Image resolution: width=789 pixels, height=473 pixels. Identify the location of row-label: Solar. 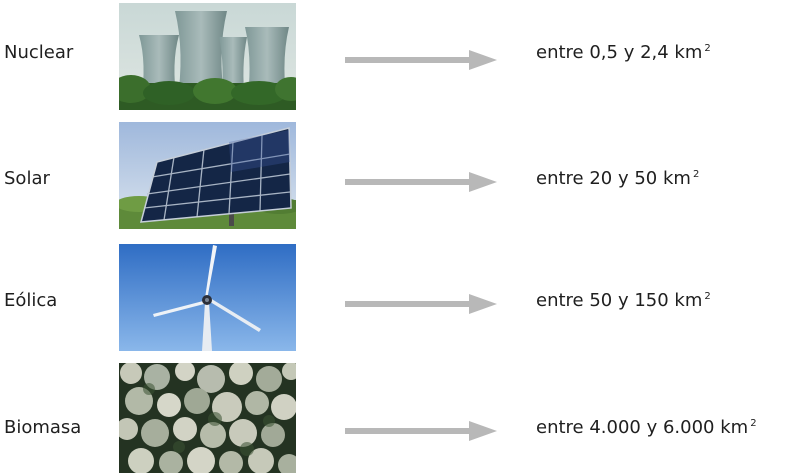
(27, 178).